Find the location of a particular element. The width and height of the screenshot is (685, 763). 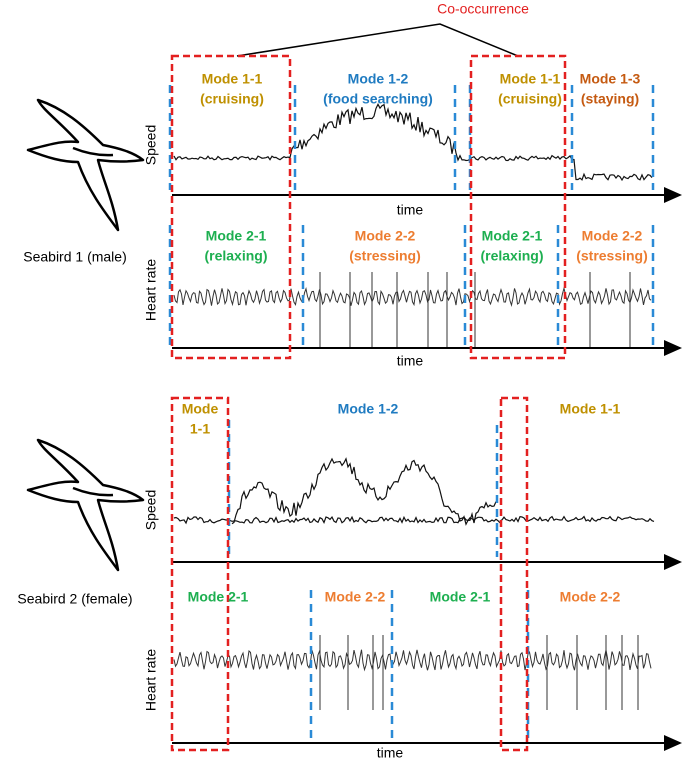

annotation: Co-occurrence is located at coordinates (483, 9).